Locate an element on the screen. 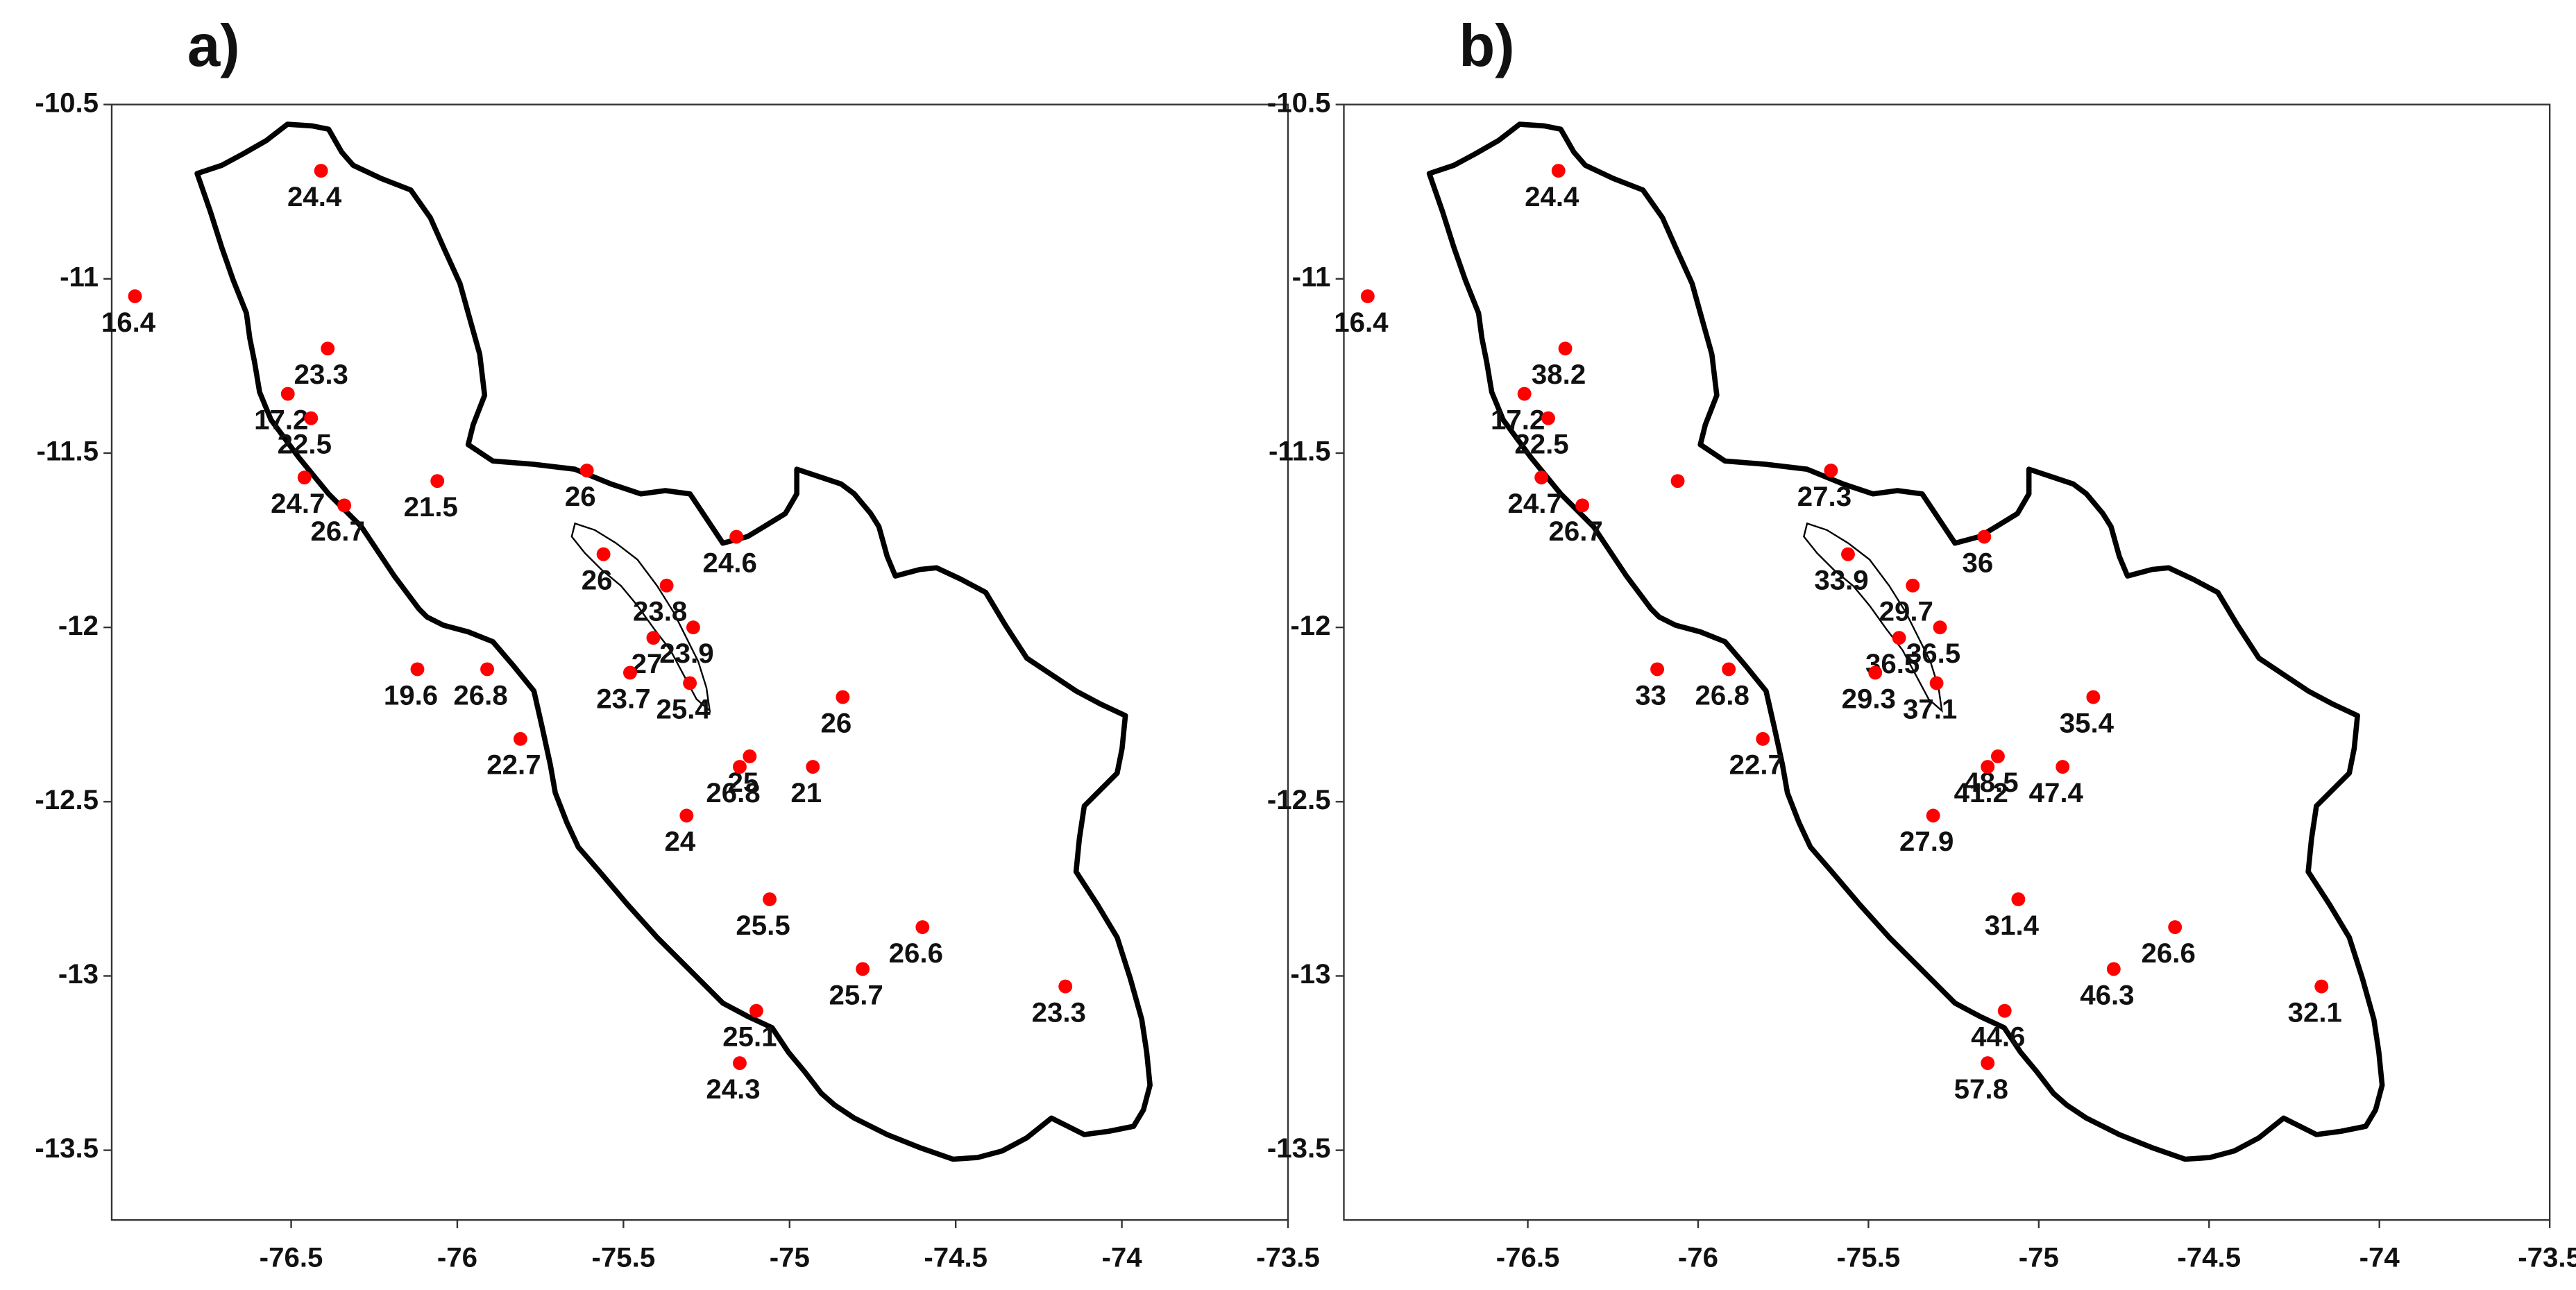 The height and width of the screenshot is (1290, 2576). station-label: 22.5 is located at coordinates (305, 444).